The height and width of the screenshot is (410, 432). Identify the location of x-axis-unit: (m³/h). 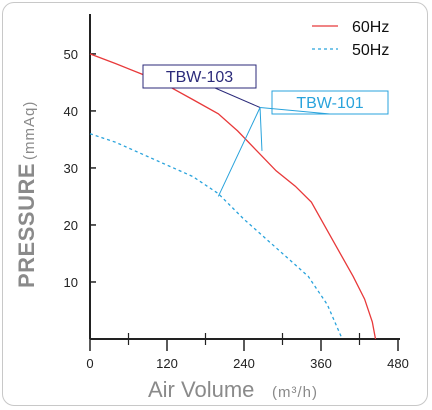
(295, 392).